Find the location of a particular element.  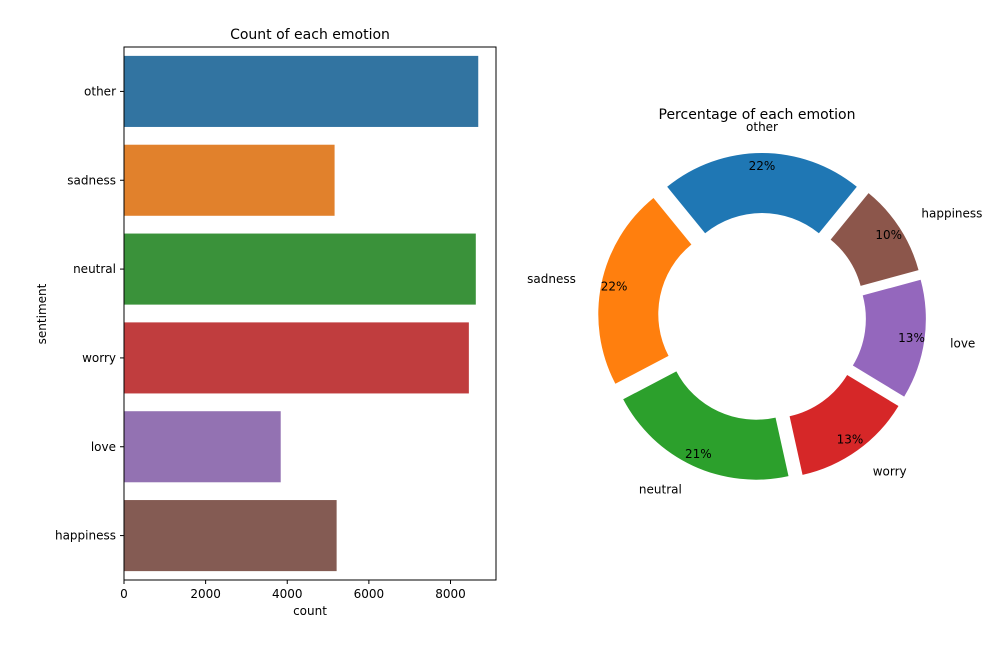

x-tick-label: 8000 is located at coordinates (450, 594).